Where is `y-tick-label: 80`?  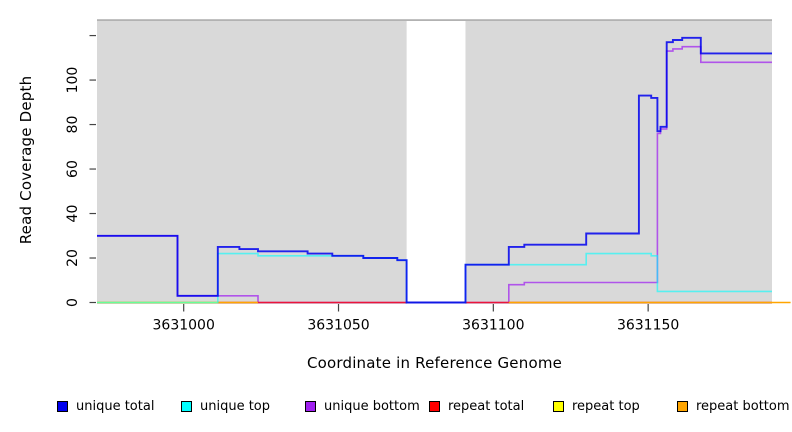
y-tick-label: 80 is located at coordinates (73, 125).